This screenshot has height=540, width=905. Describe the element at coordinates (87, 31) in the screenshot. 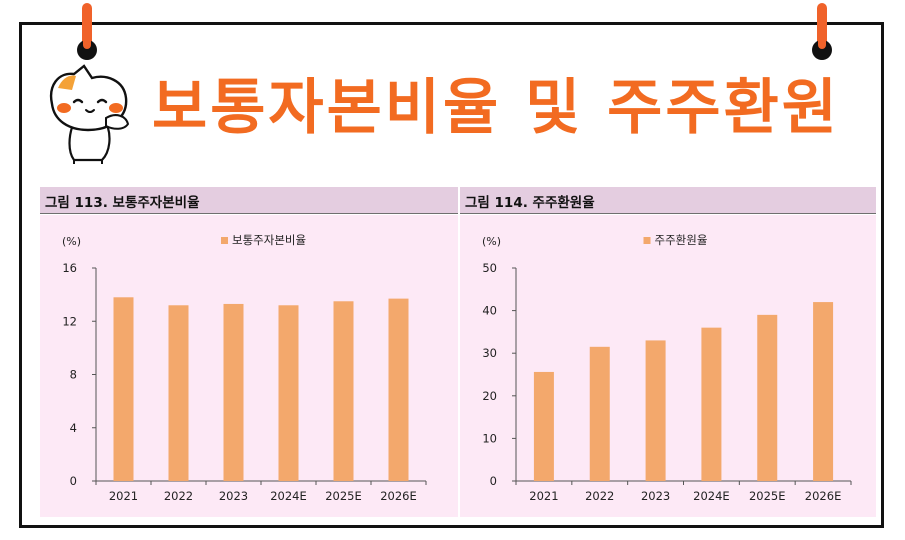

I see `binder-pin-left-icon` at that location.